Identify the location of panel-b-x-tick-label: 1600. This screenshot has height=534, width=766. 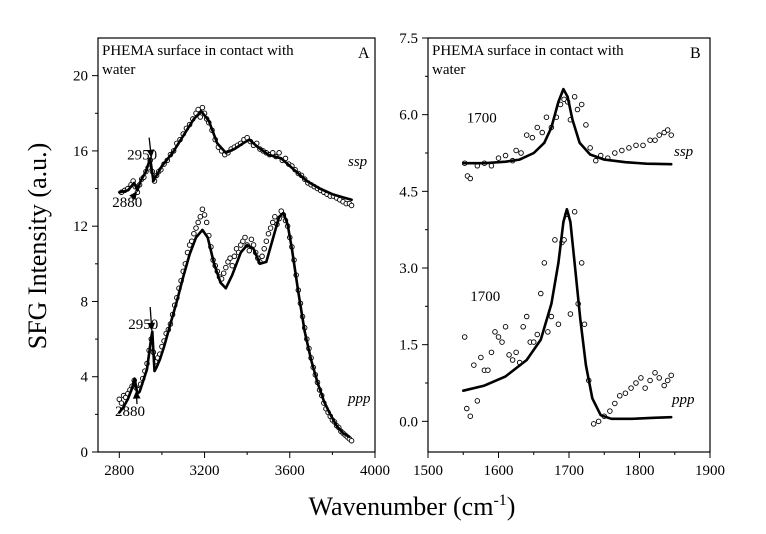
(499, 471).